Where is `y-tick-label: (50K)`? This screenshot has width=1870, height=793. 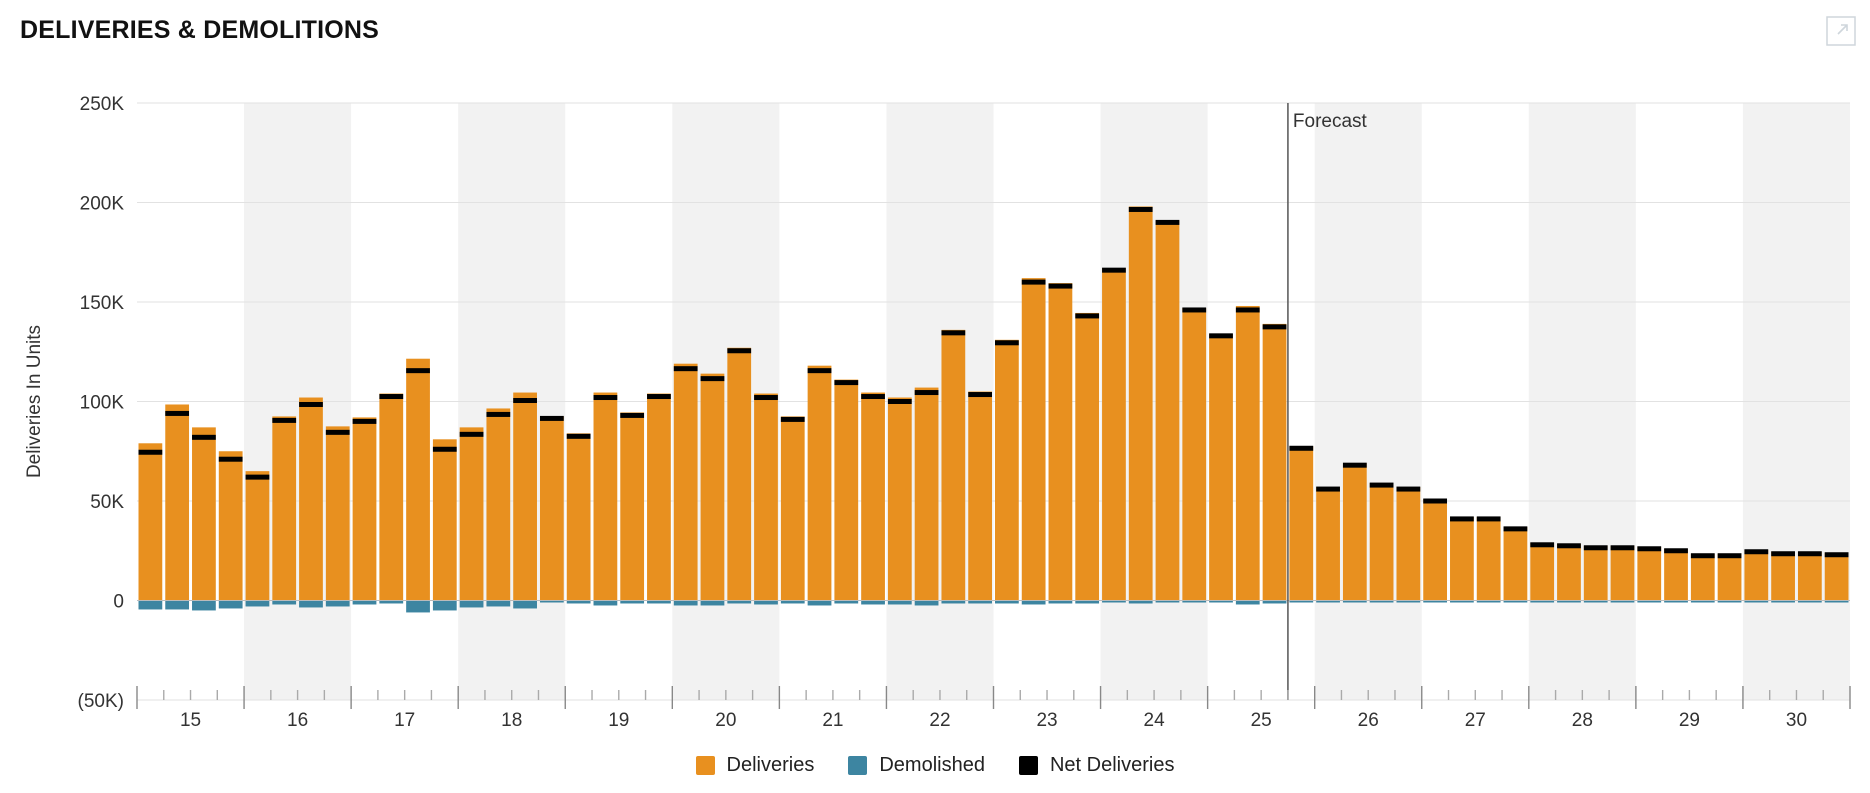 y-tick-label: (50K) is located at coordinates (101, 701).